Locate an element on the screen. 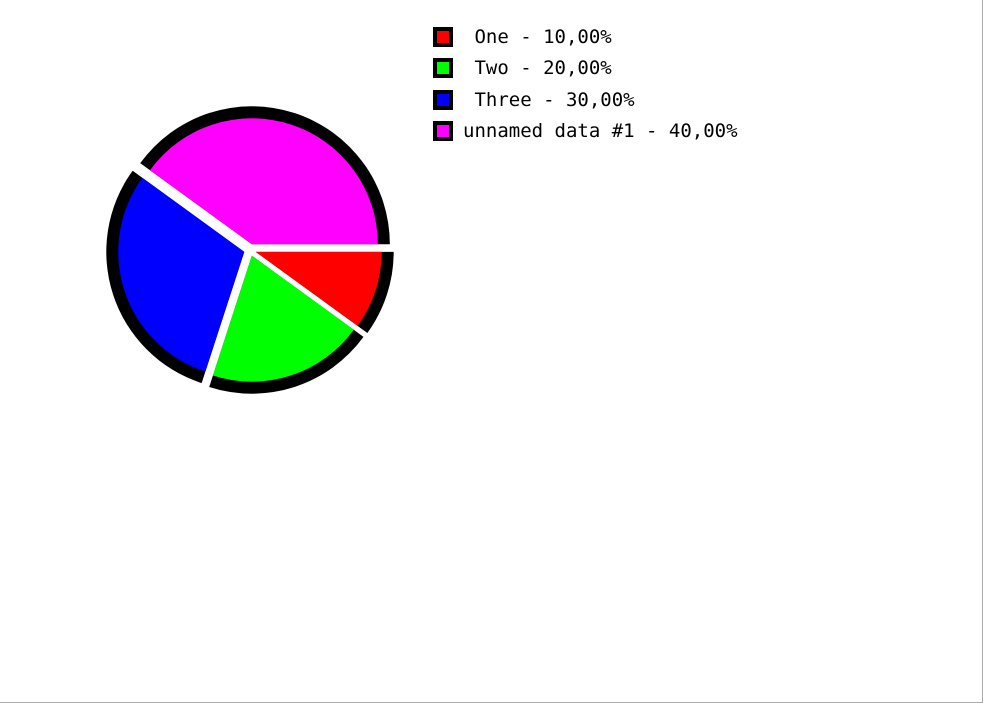 This screenshot has height=703, width=983. legend-label-two: Two - 20,00% is located at coordinates (537, 68).